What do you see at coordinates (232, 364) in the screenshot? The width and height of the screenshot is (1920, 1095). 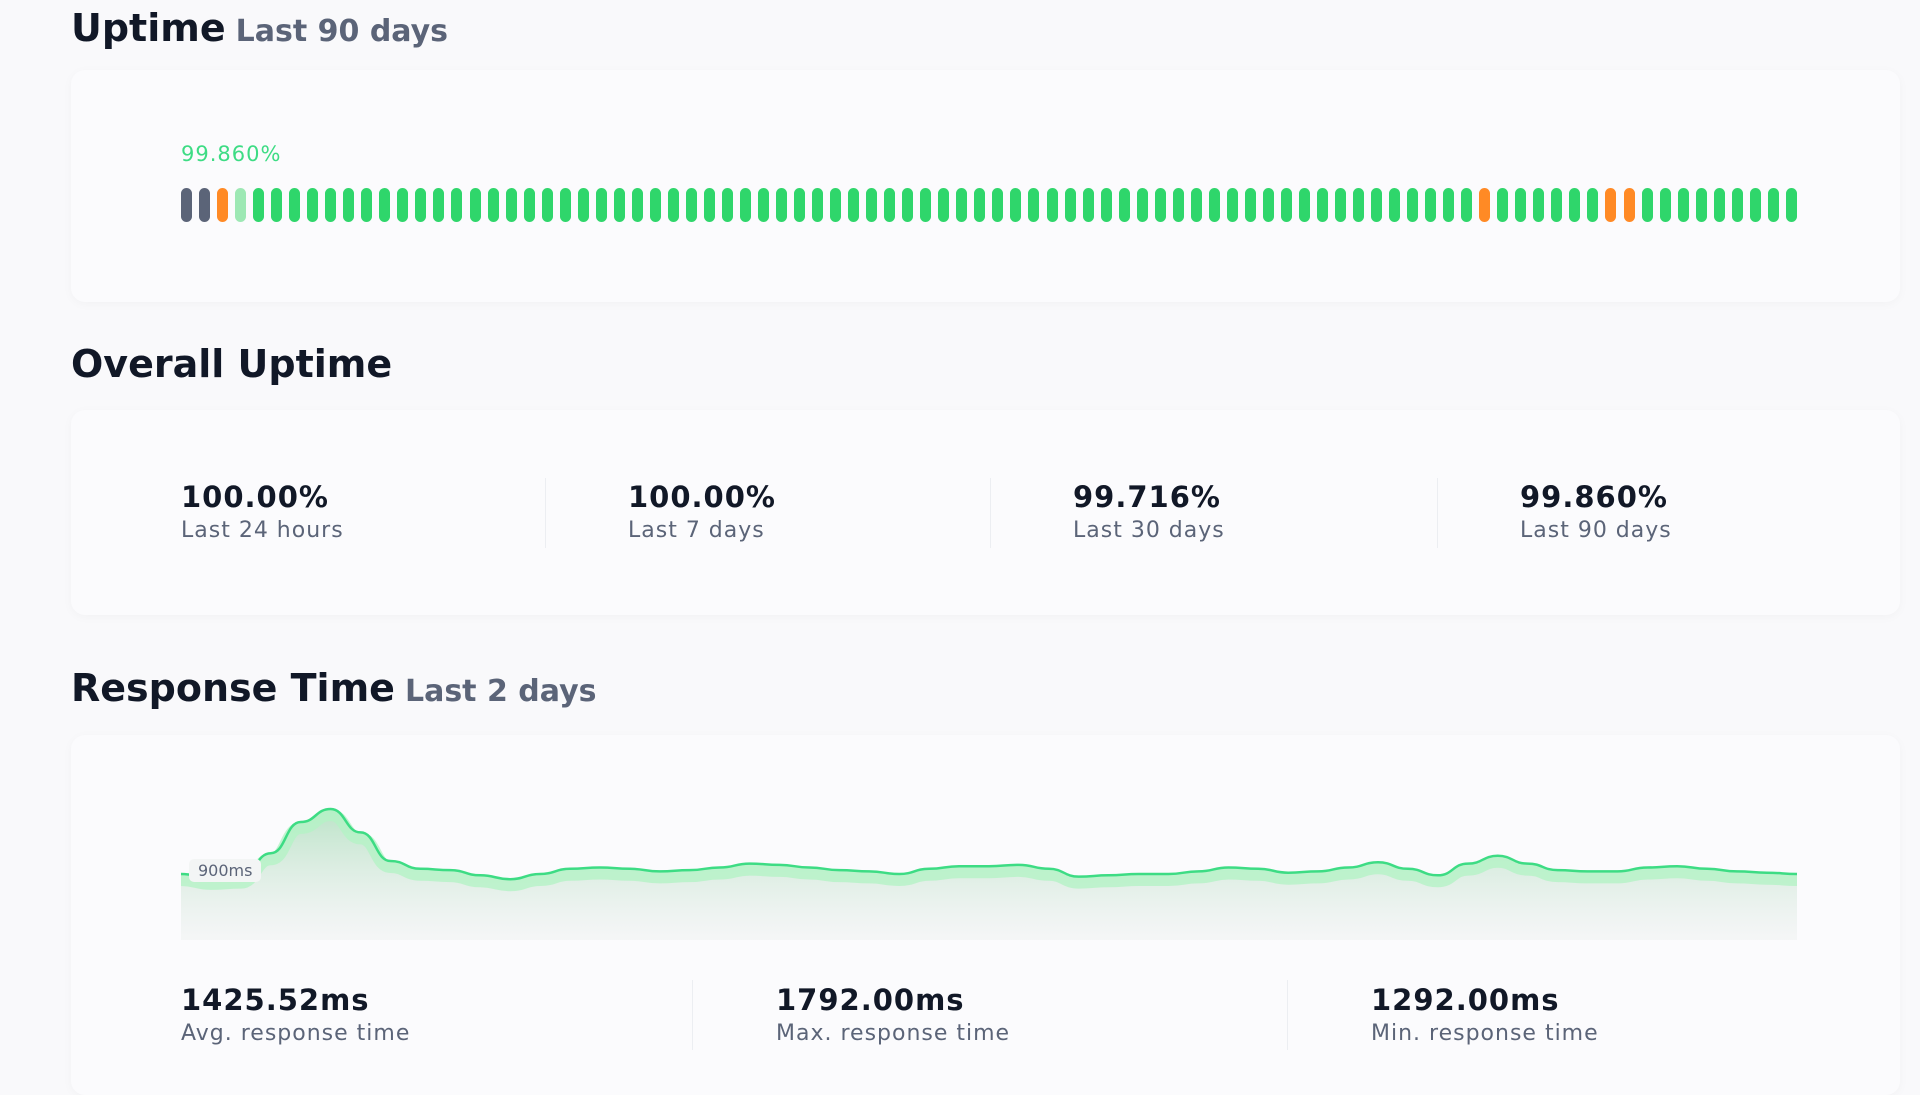 I see `overall-uptime-heading: Overall Uptime` at bounding box center [232, 364].